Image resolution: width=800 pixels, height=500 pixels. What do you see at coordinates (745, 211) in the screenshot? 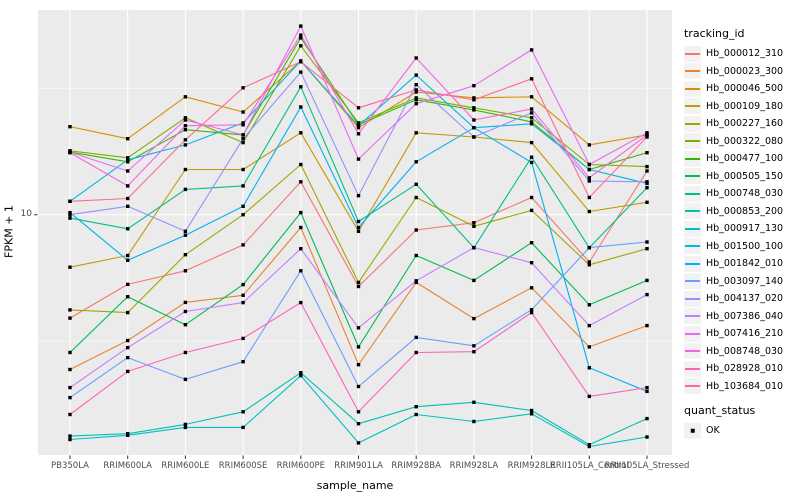
I see `legend-item-label: Hb_000853_200` at bounding box center [745, 211].